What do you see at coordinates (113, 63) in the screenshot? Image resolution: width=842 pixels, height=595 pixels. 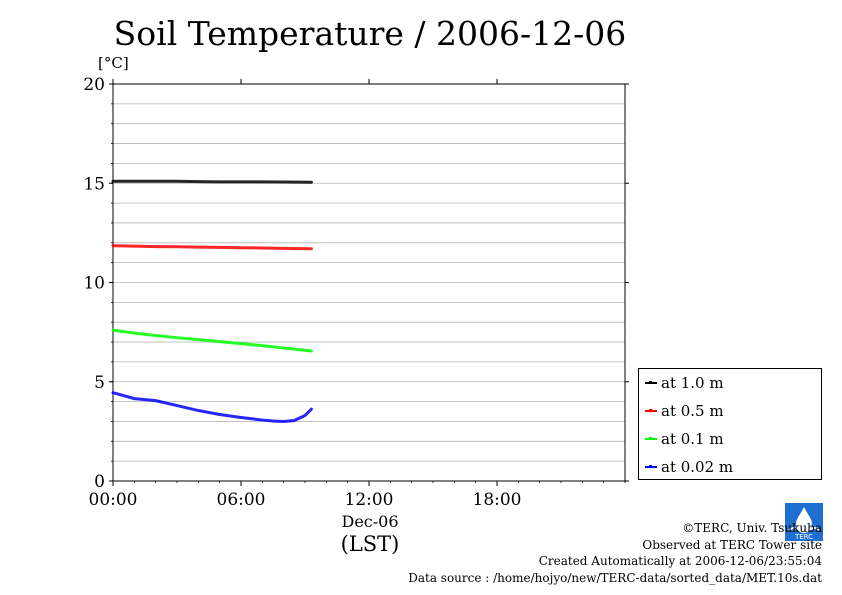 I see `y-axis-unit: [°C]` at bounding box center [113, 63].